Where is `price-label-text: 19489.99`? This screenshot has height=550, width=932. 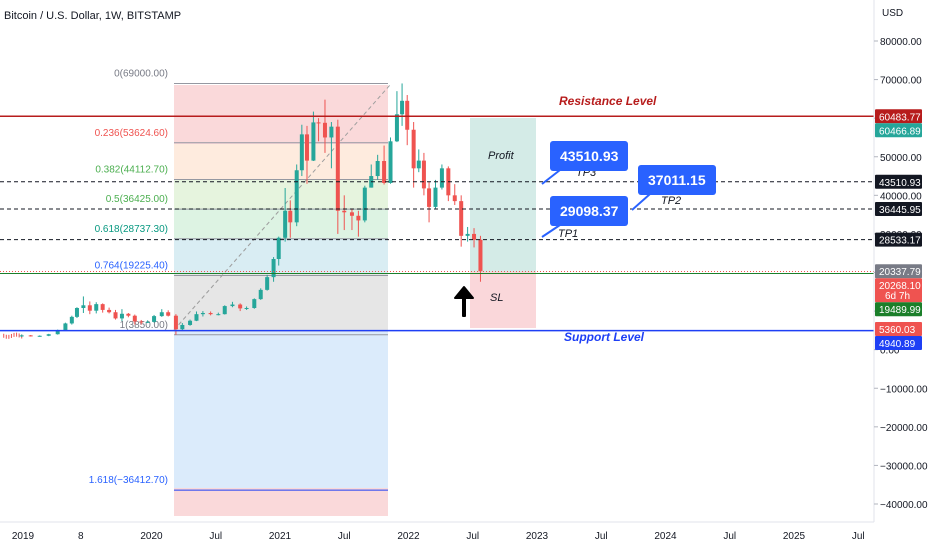 price-label-text: 19489.99 is located at coordinates (900, 310).